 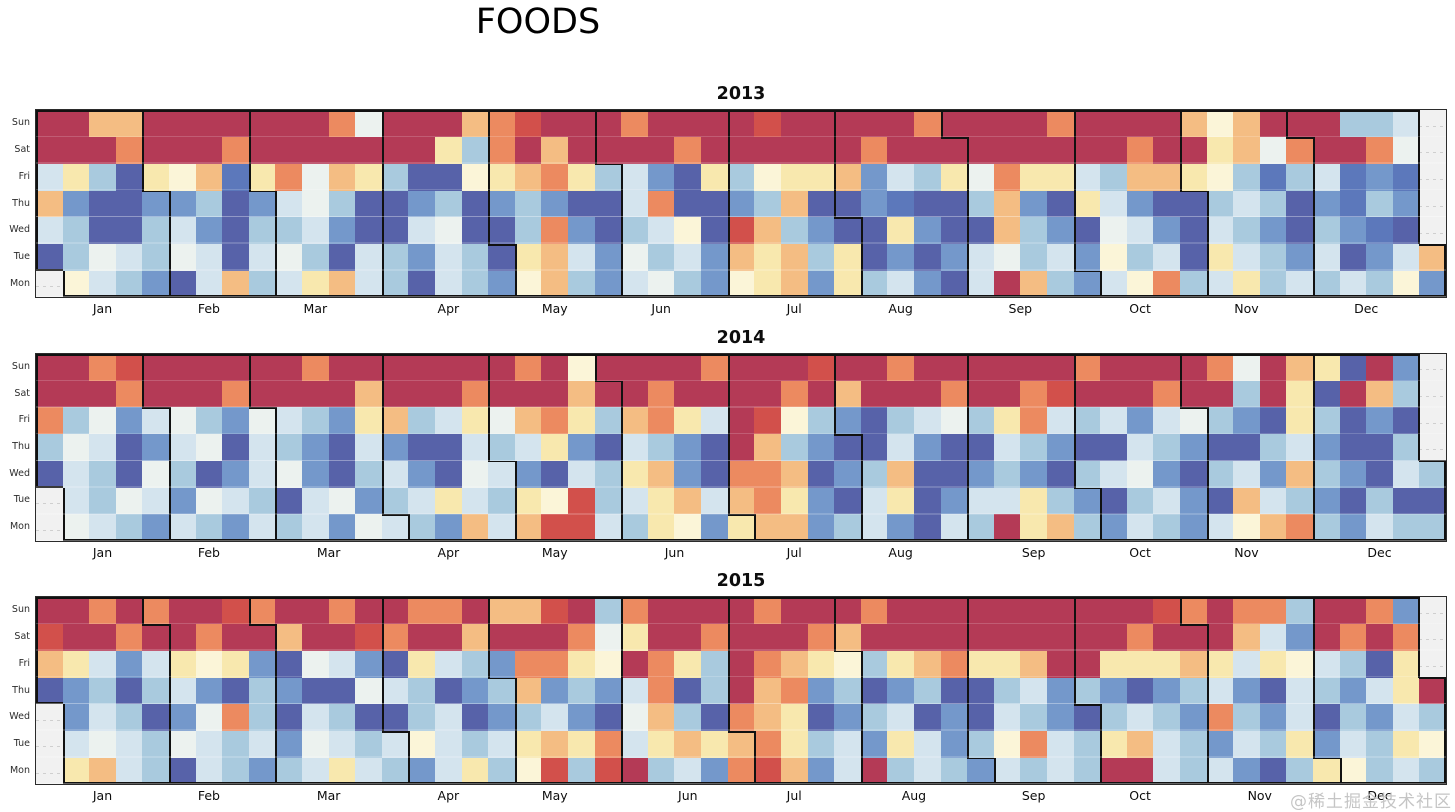 I want to click on day-label: Thu, so click(x=21, y=203).